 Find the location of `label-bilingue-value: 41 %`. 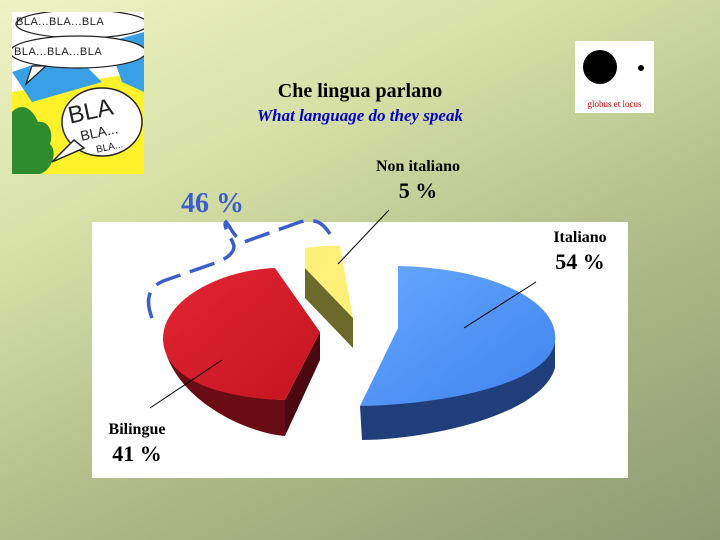

label-bilingue-value: 41 % is located at coordinates (137, 453).